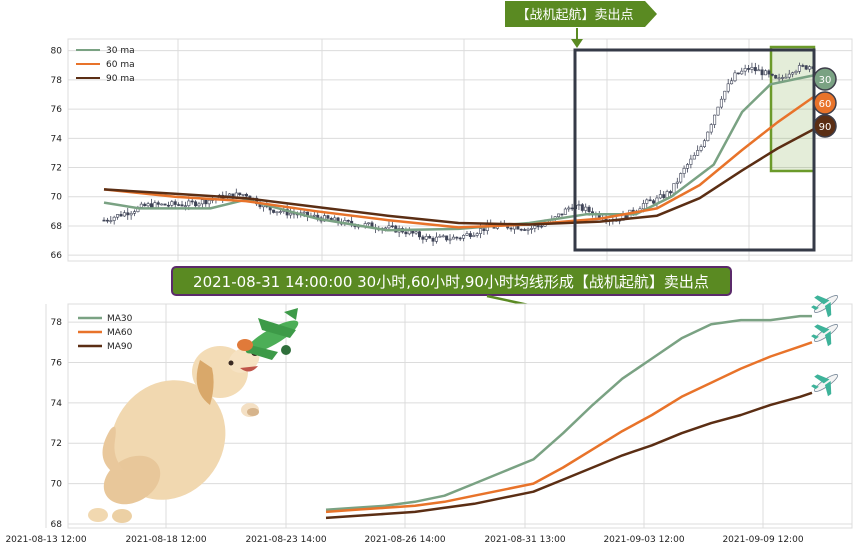 Image resolution: width=857 pixels, height=551 pixels. I want to click on header-banner-shape, so click(581, 14).